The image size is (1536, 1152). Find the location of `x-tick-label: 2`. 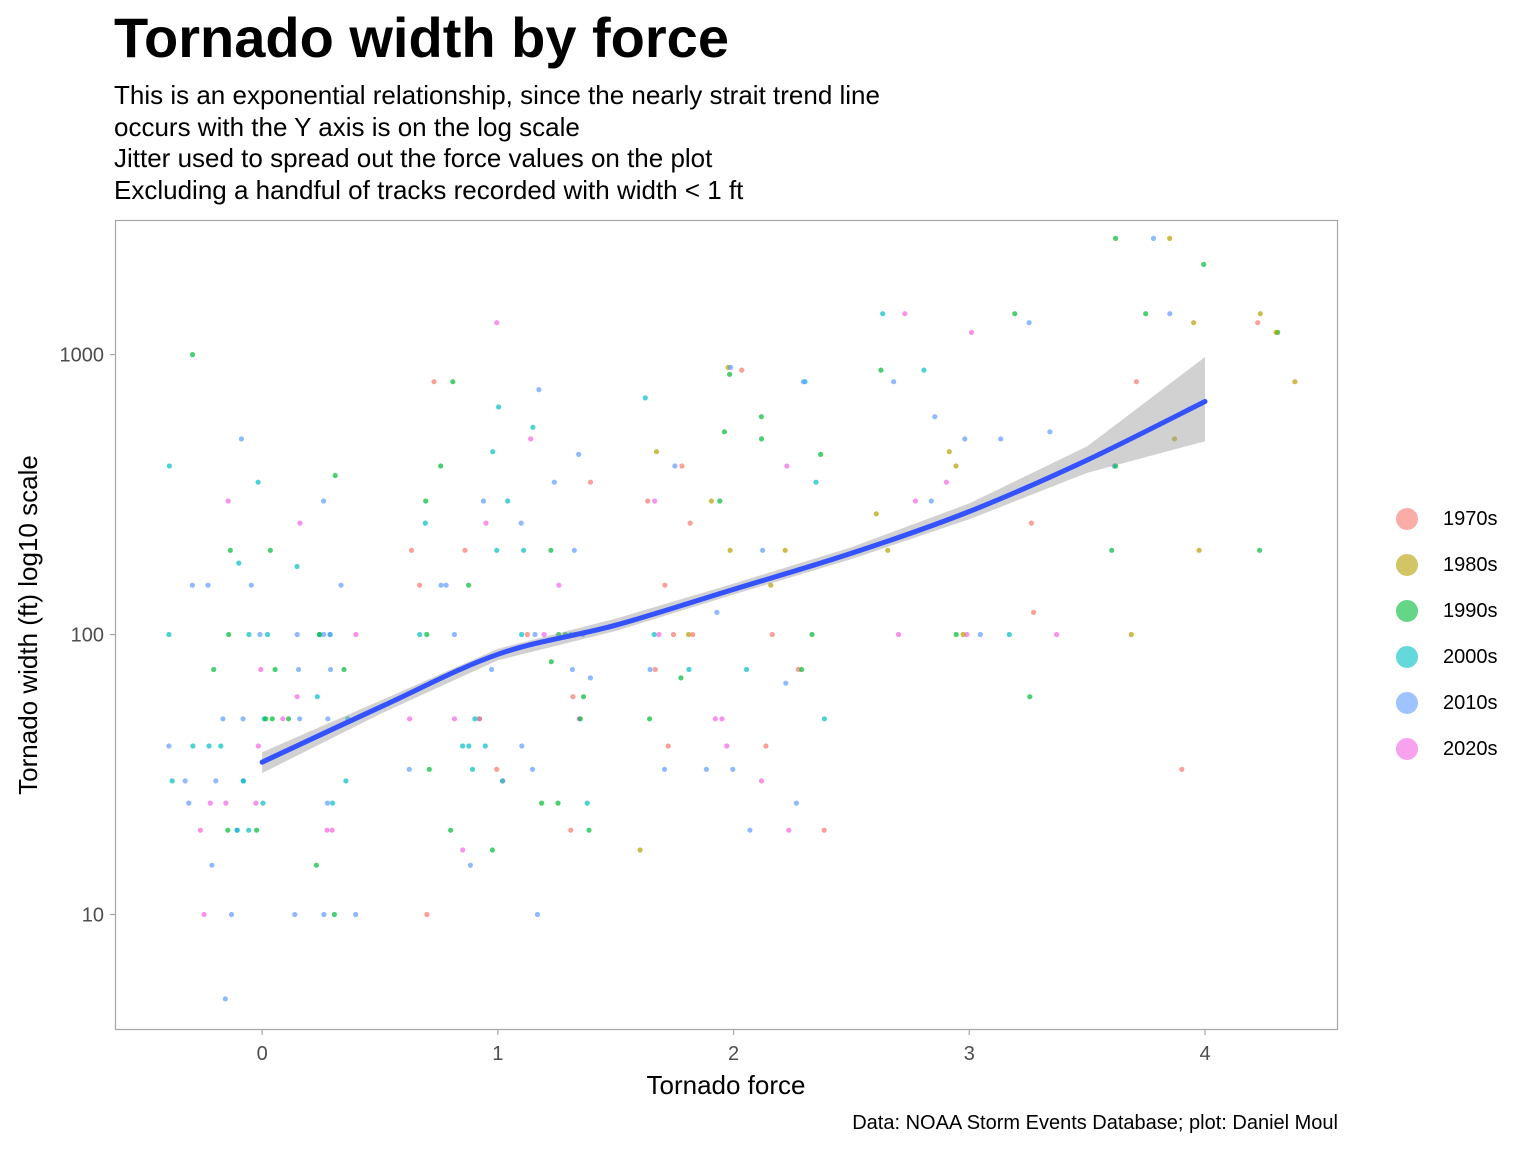

x-tick-label: 2 is located at coordinates (733, 1054).